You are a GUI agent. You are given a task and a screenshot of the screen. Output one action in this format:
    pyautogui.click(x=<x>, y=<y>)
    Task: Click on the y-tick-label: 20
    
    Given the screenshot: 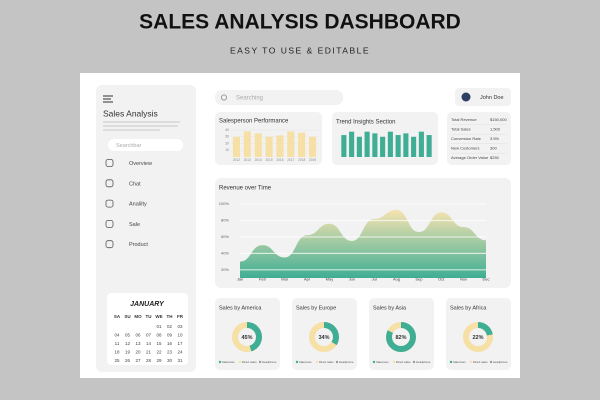 What is the action you would take?
    pyautogui.click(x=227, y=143)
    